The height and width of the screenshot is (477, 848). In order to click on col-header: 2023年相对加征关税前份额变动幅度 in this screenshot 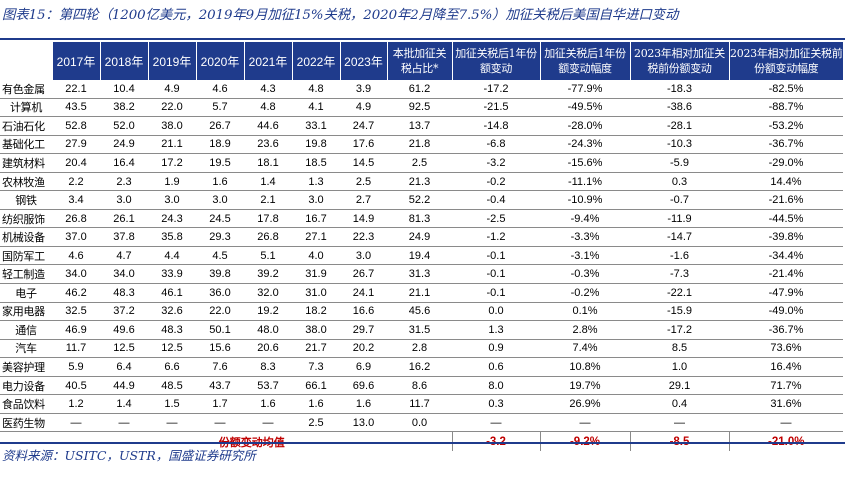, I will do `click(785, 61)`.